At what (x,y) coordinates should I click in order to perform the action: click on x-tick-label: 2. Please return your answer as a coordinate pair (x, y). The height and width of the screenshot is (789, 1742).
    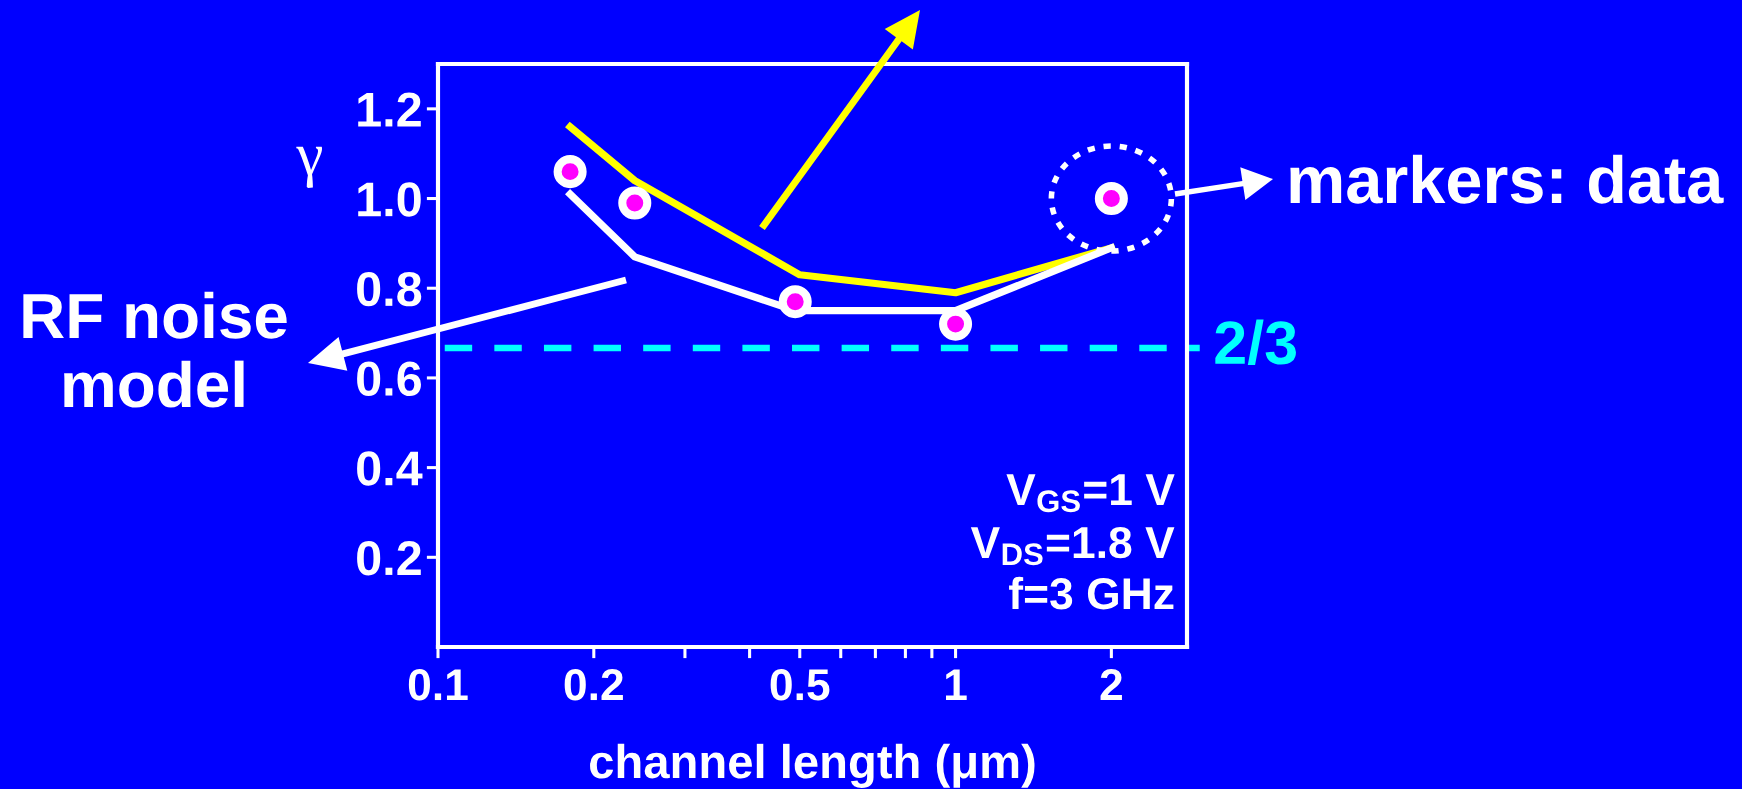
    Looking at the image, I should click on (1111, 685).